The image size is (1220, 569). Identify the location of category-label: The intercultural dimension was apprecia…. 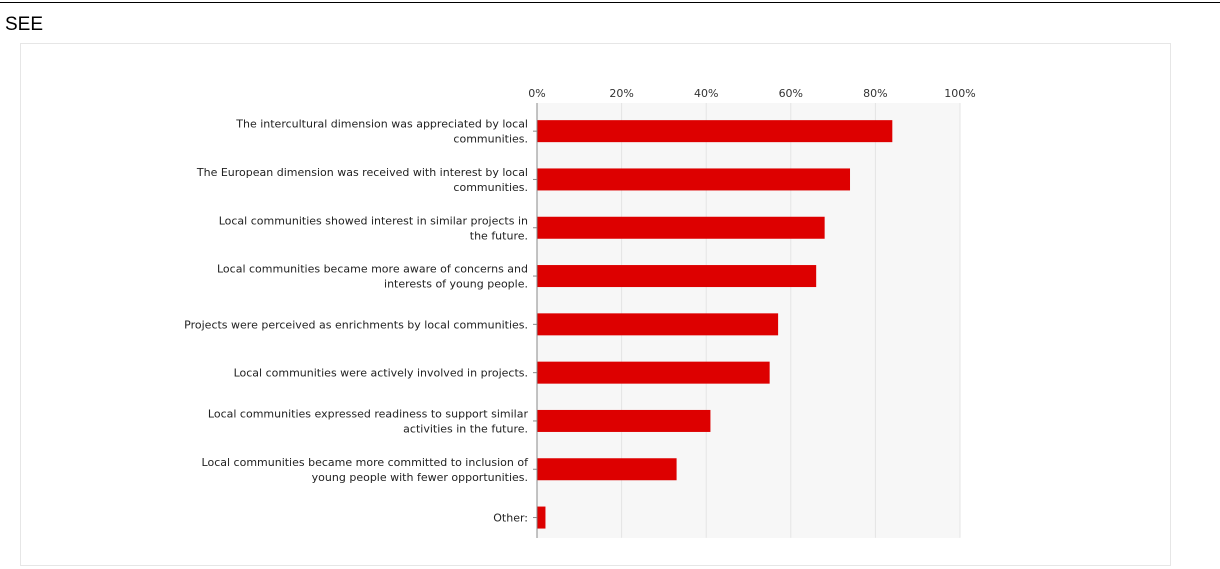
(381, 132).